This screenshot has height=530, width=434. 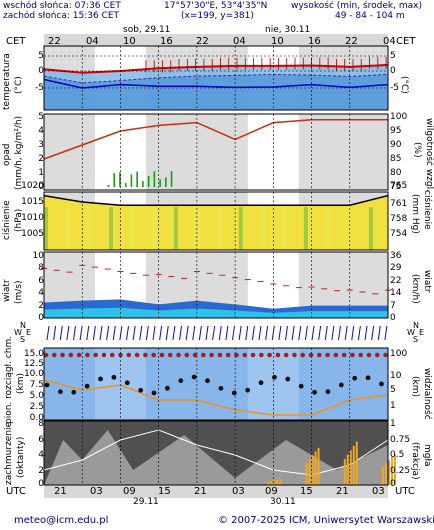 I want to click on temp-line, so click(x=216, y=68).